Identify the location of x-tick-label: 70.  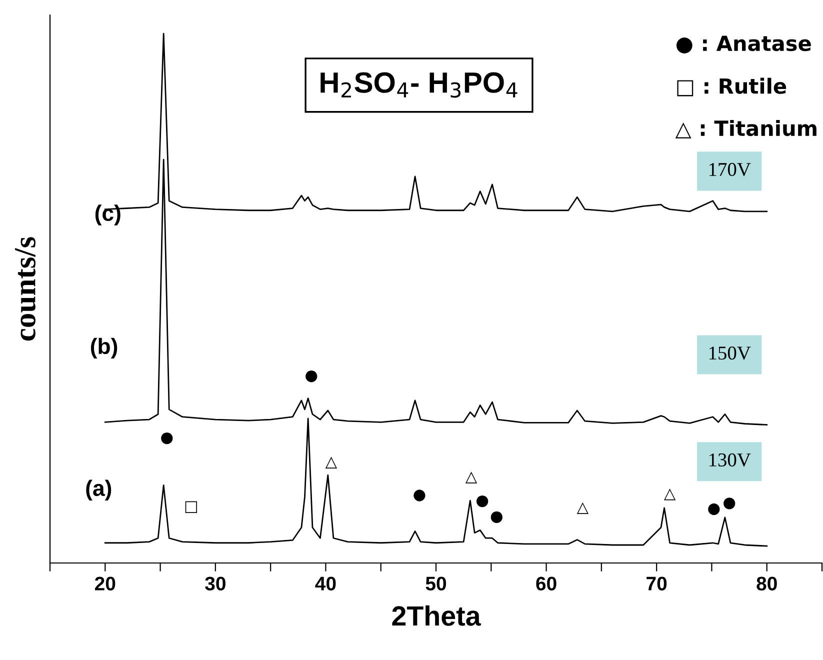
(656, 583).